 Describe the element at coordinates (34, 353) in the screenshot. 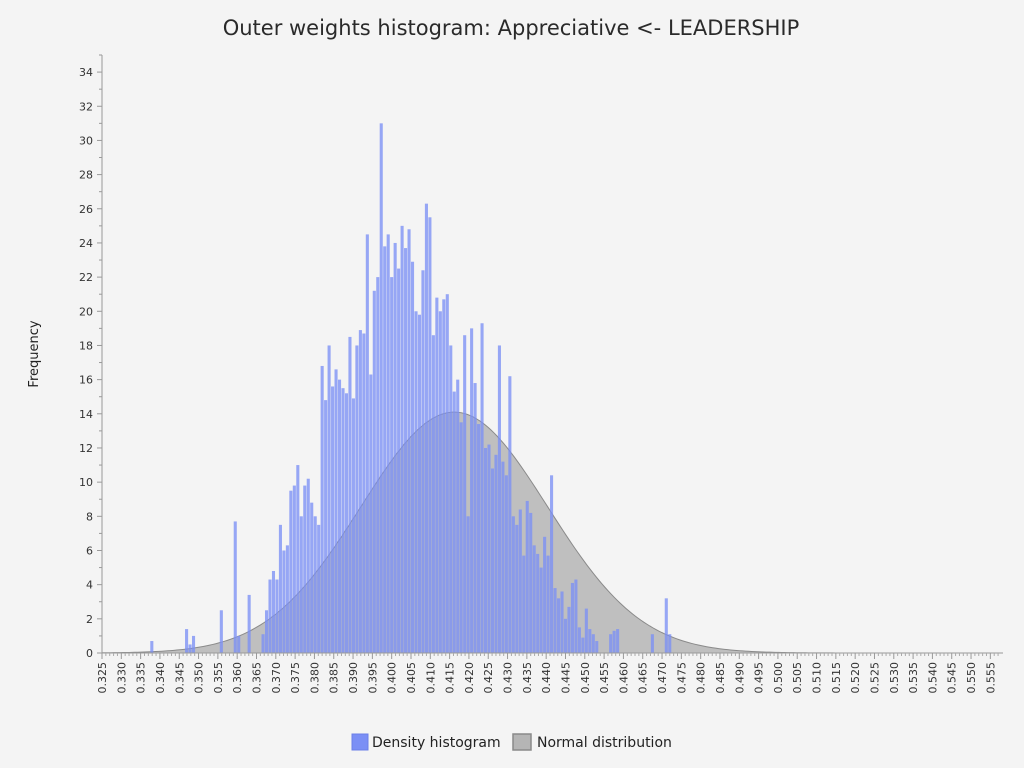

I see `y-axis-title: Frequency` at that location.